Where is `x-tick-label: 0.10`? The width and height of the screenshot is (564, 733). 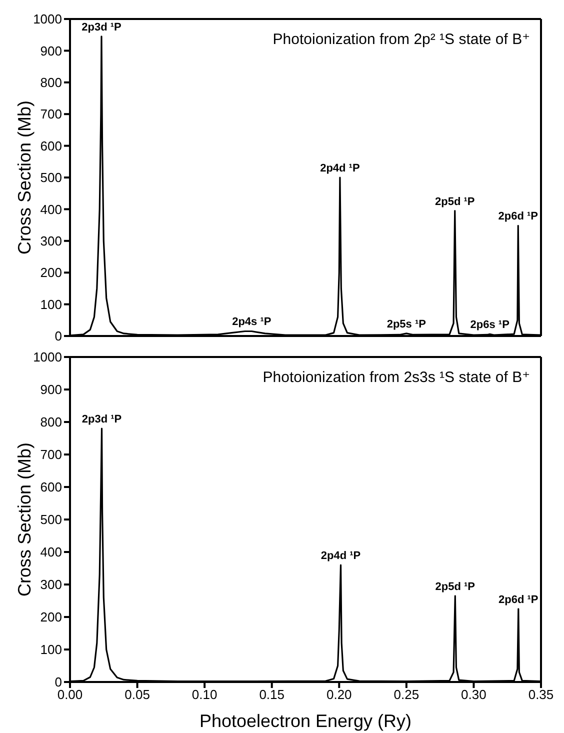
x-tick-label: 0.10 is located at coordinates (205, 694).